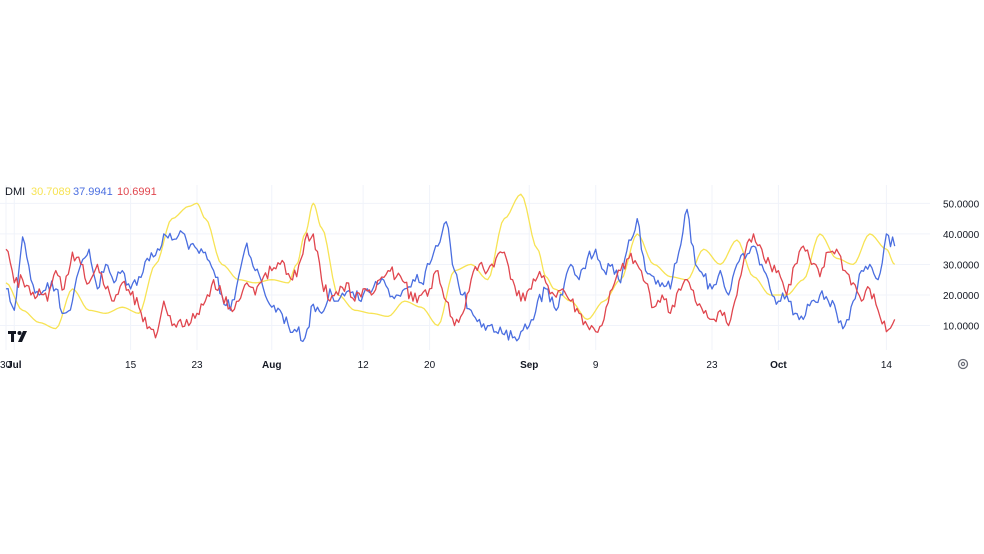  What do you see at coordinates (93, 192) in the screenshot?
I see `legend-plus-di-value: 37.9941` at bounding box center [93, 192].